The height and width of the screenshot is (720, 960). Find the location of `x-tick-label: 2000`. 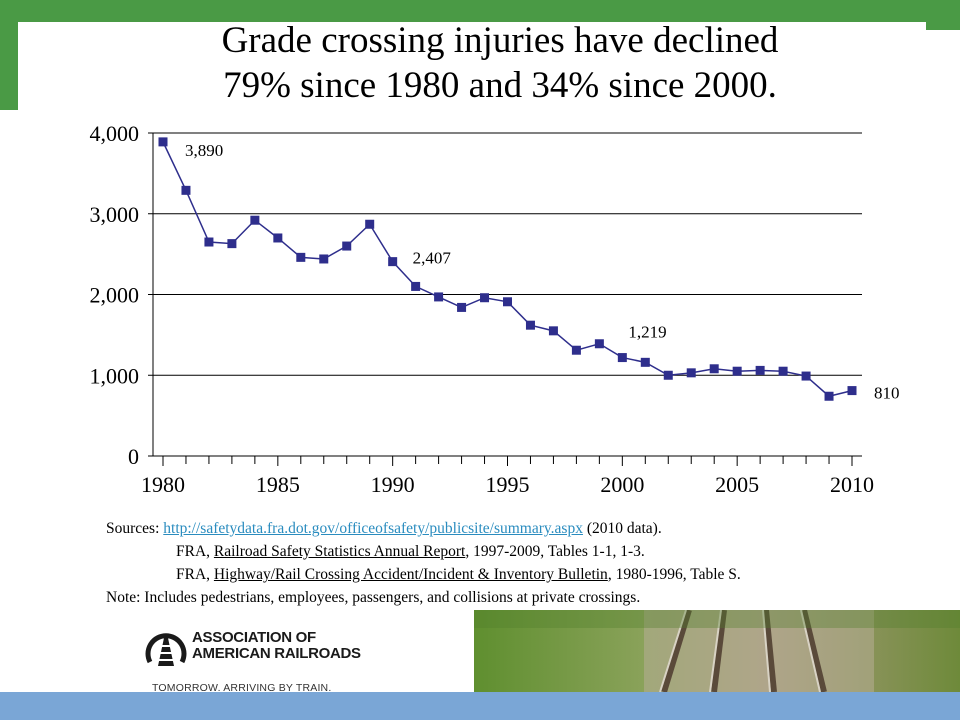

x-tick-label: 2000 is located at coordinates (622, 484).